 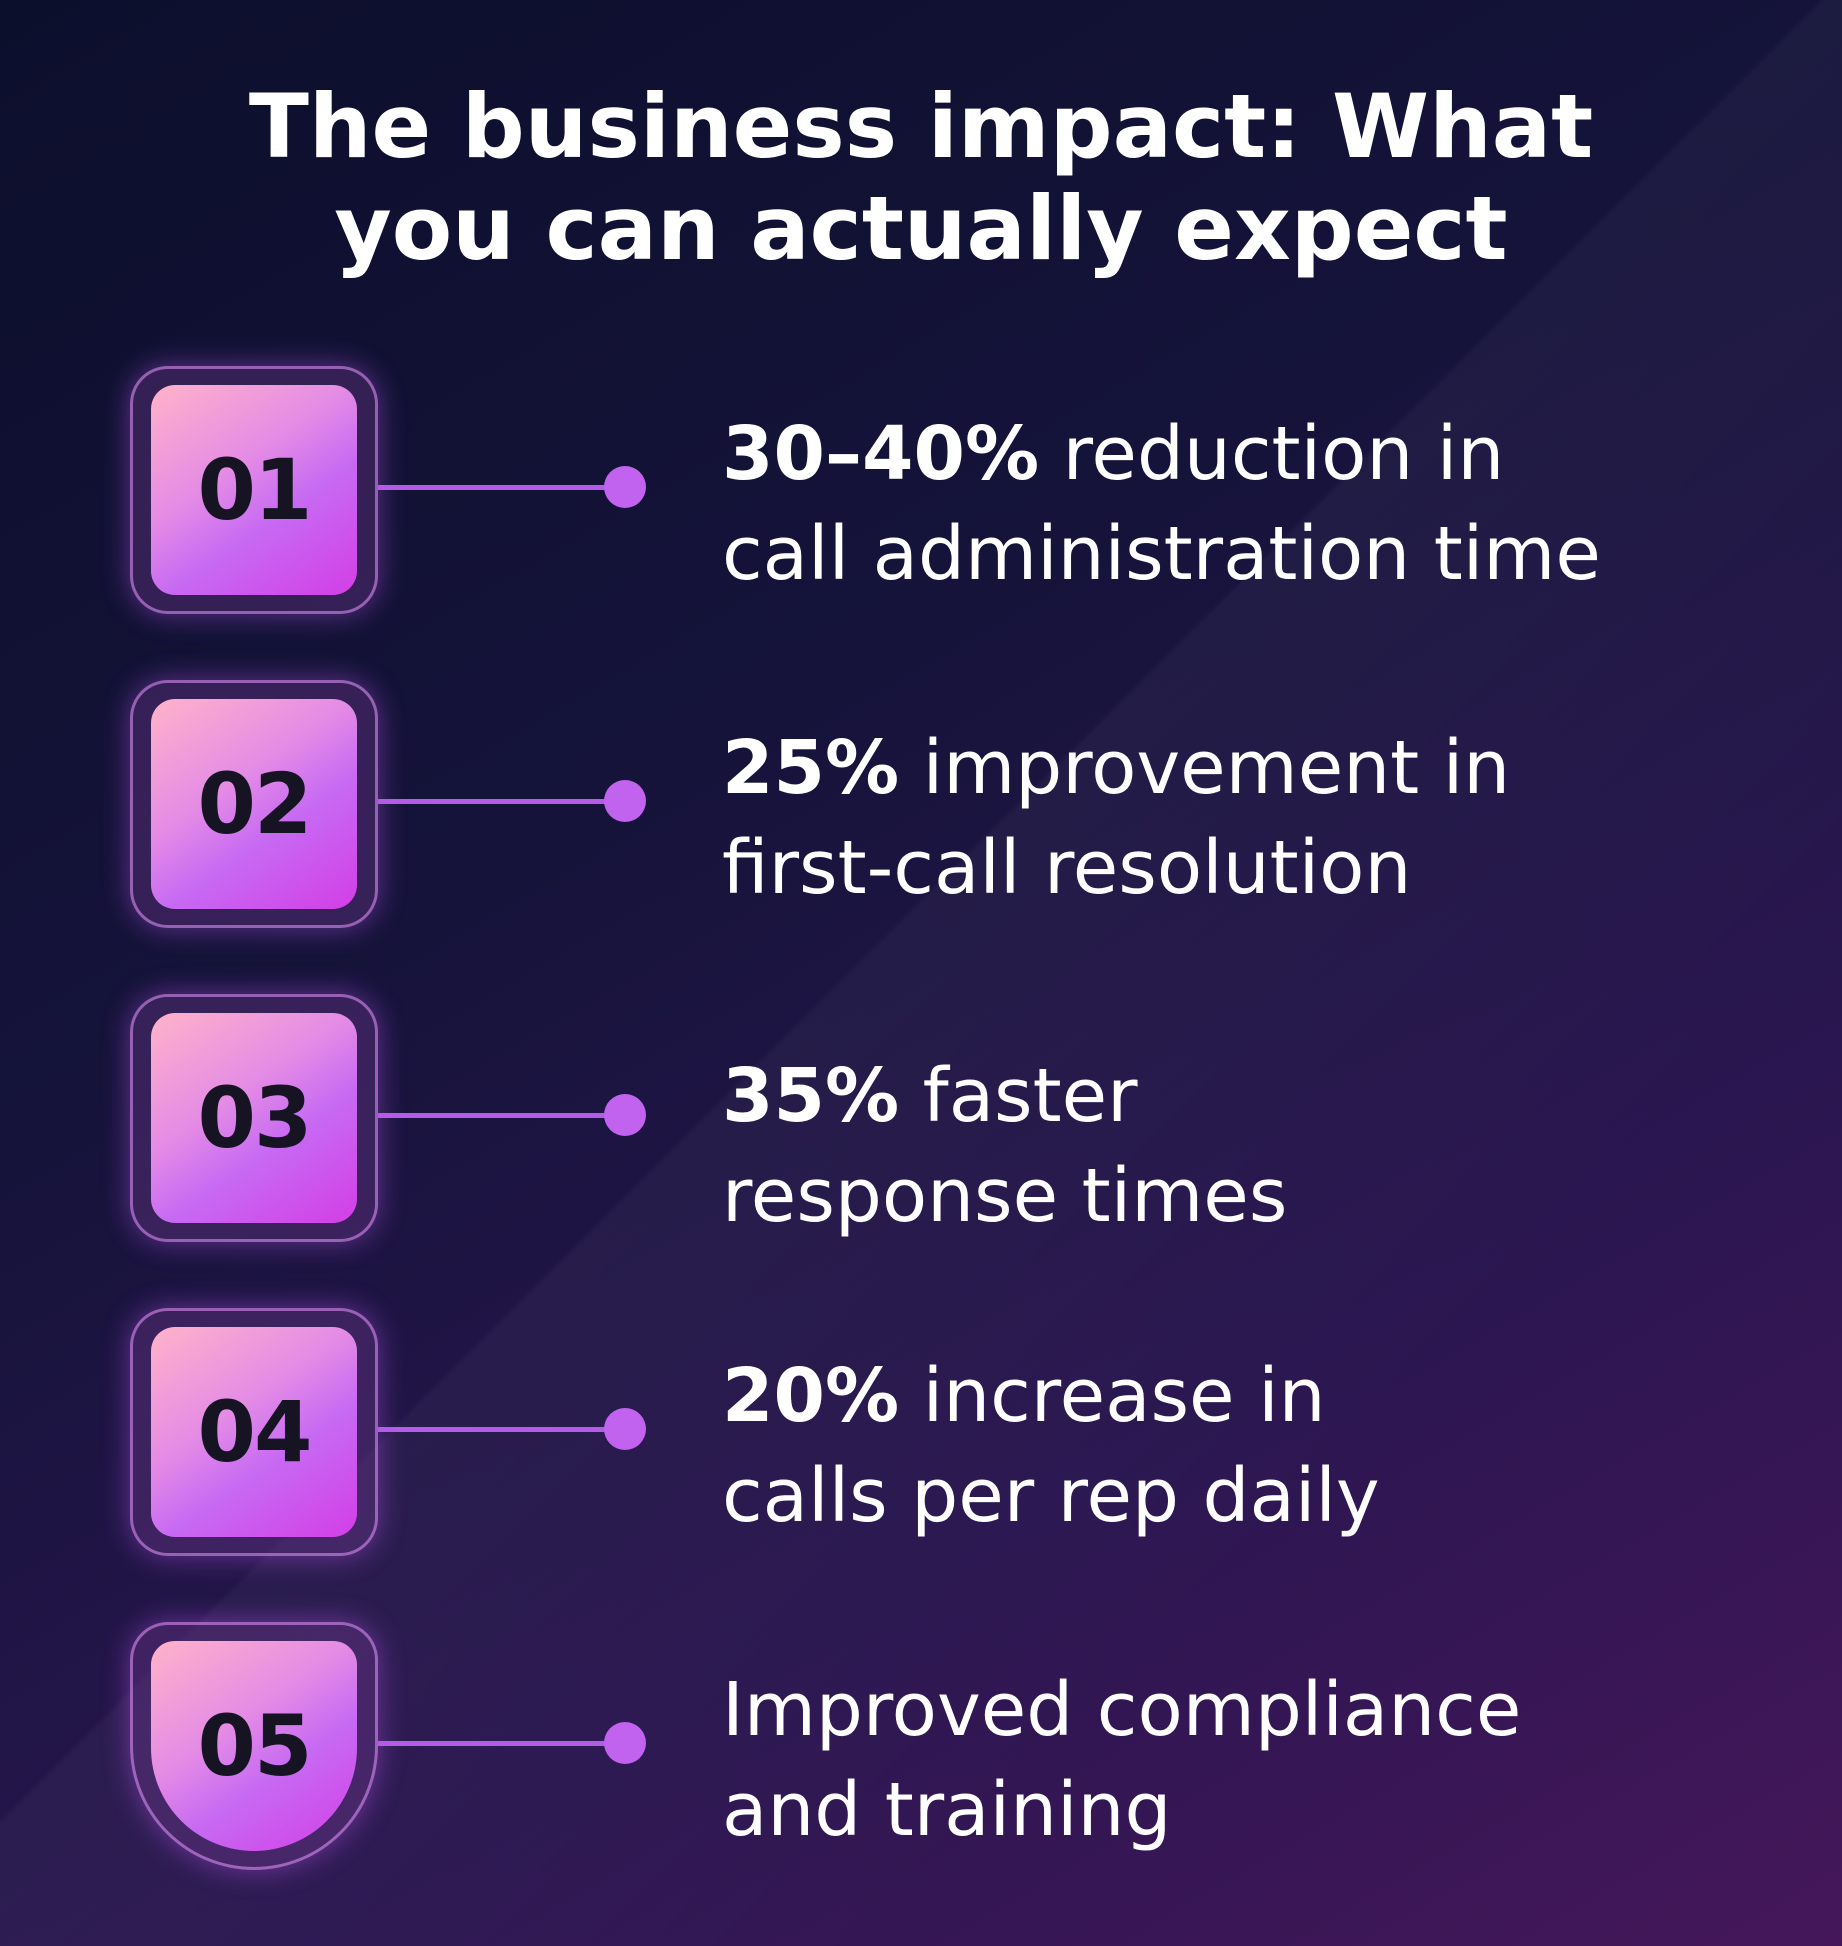 I want to click on number-badge-face: 02, so click(x=254, y=804).